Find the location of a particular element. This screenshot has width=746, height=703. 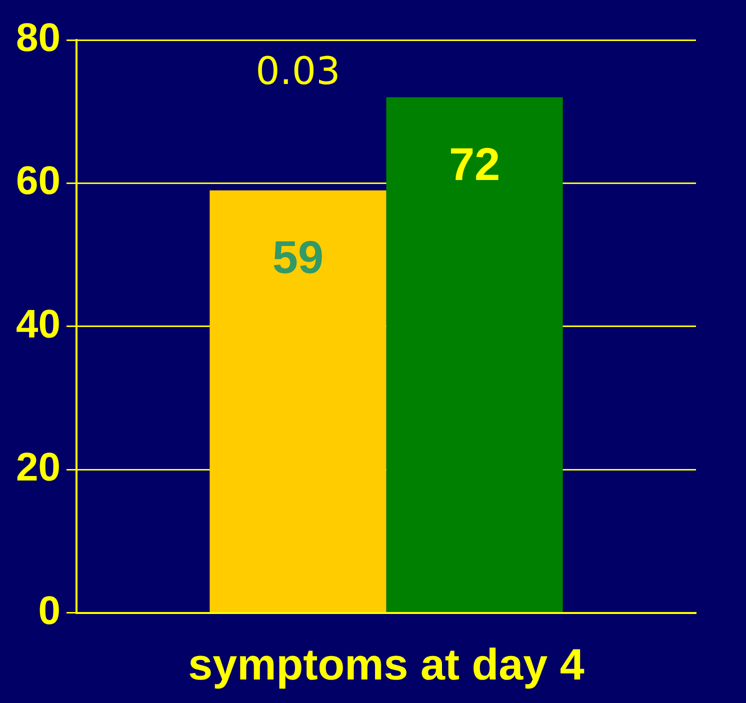

y-tick-label: 20 is located at coordinates (38, 468).